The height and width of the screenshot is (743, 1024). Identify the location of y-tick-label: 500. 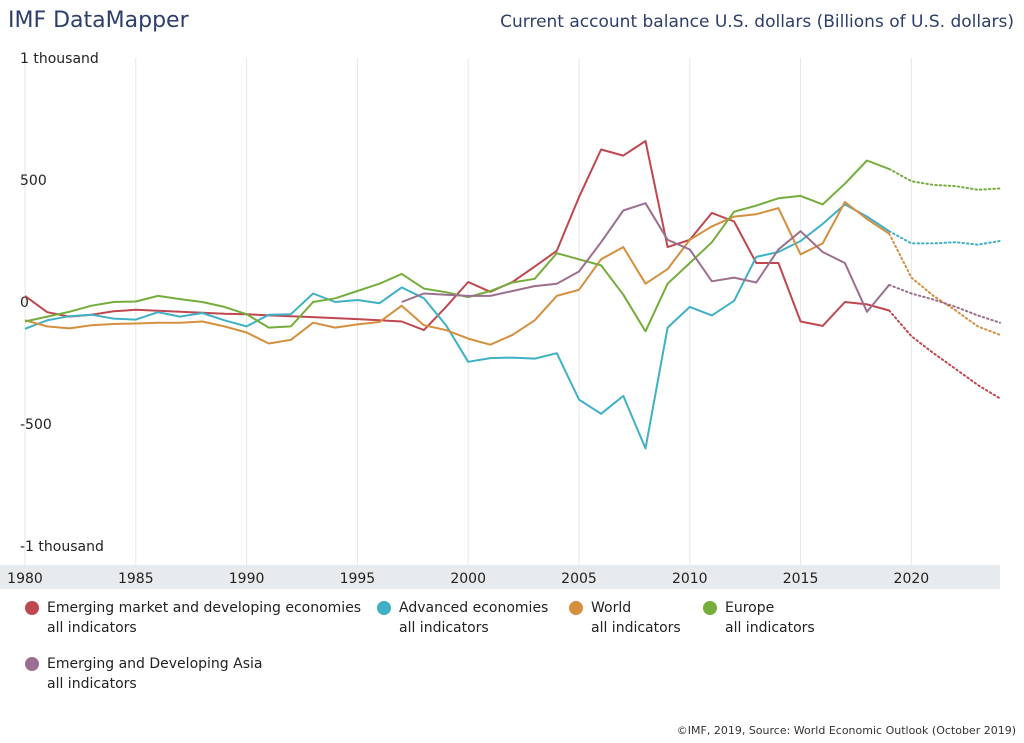
(33, 181).